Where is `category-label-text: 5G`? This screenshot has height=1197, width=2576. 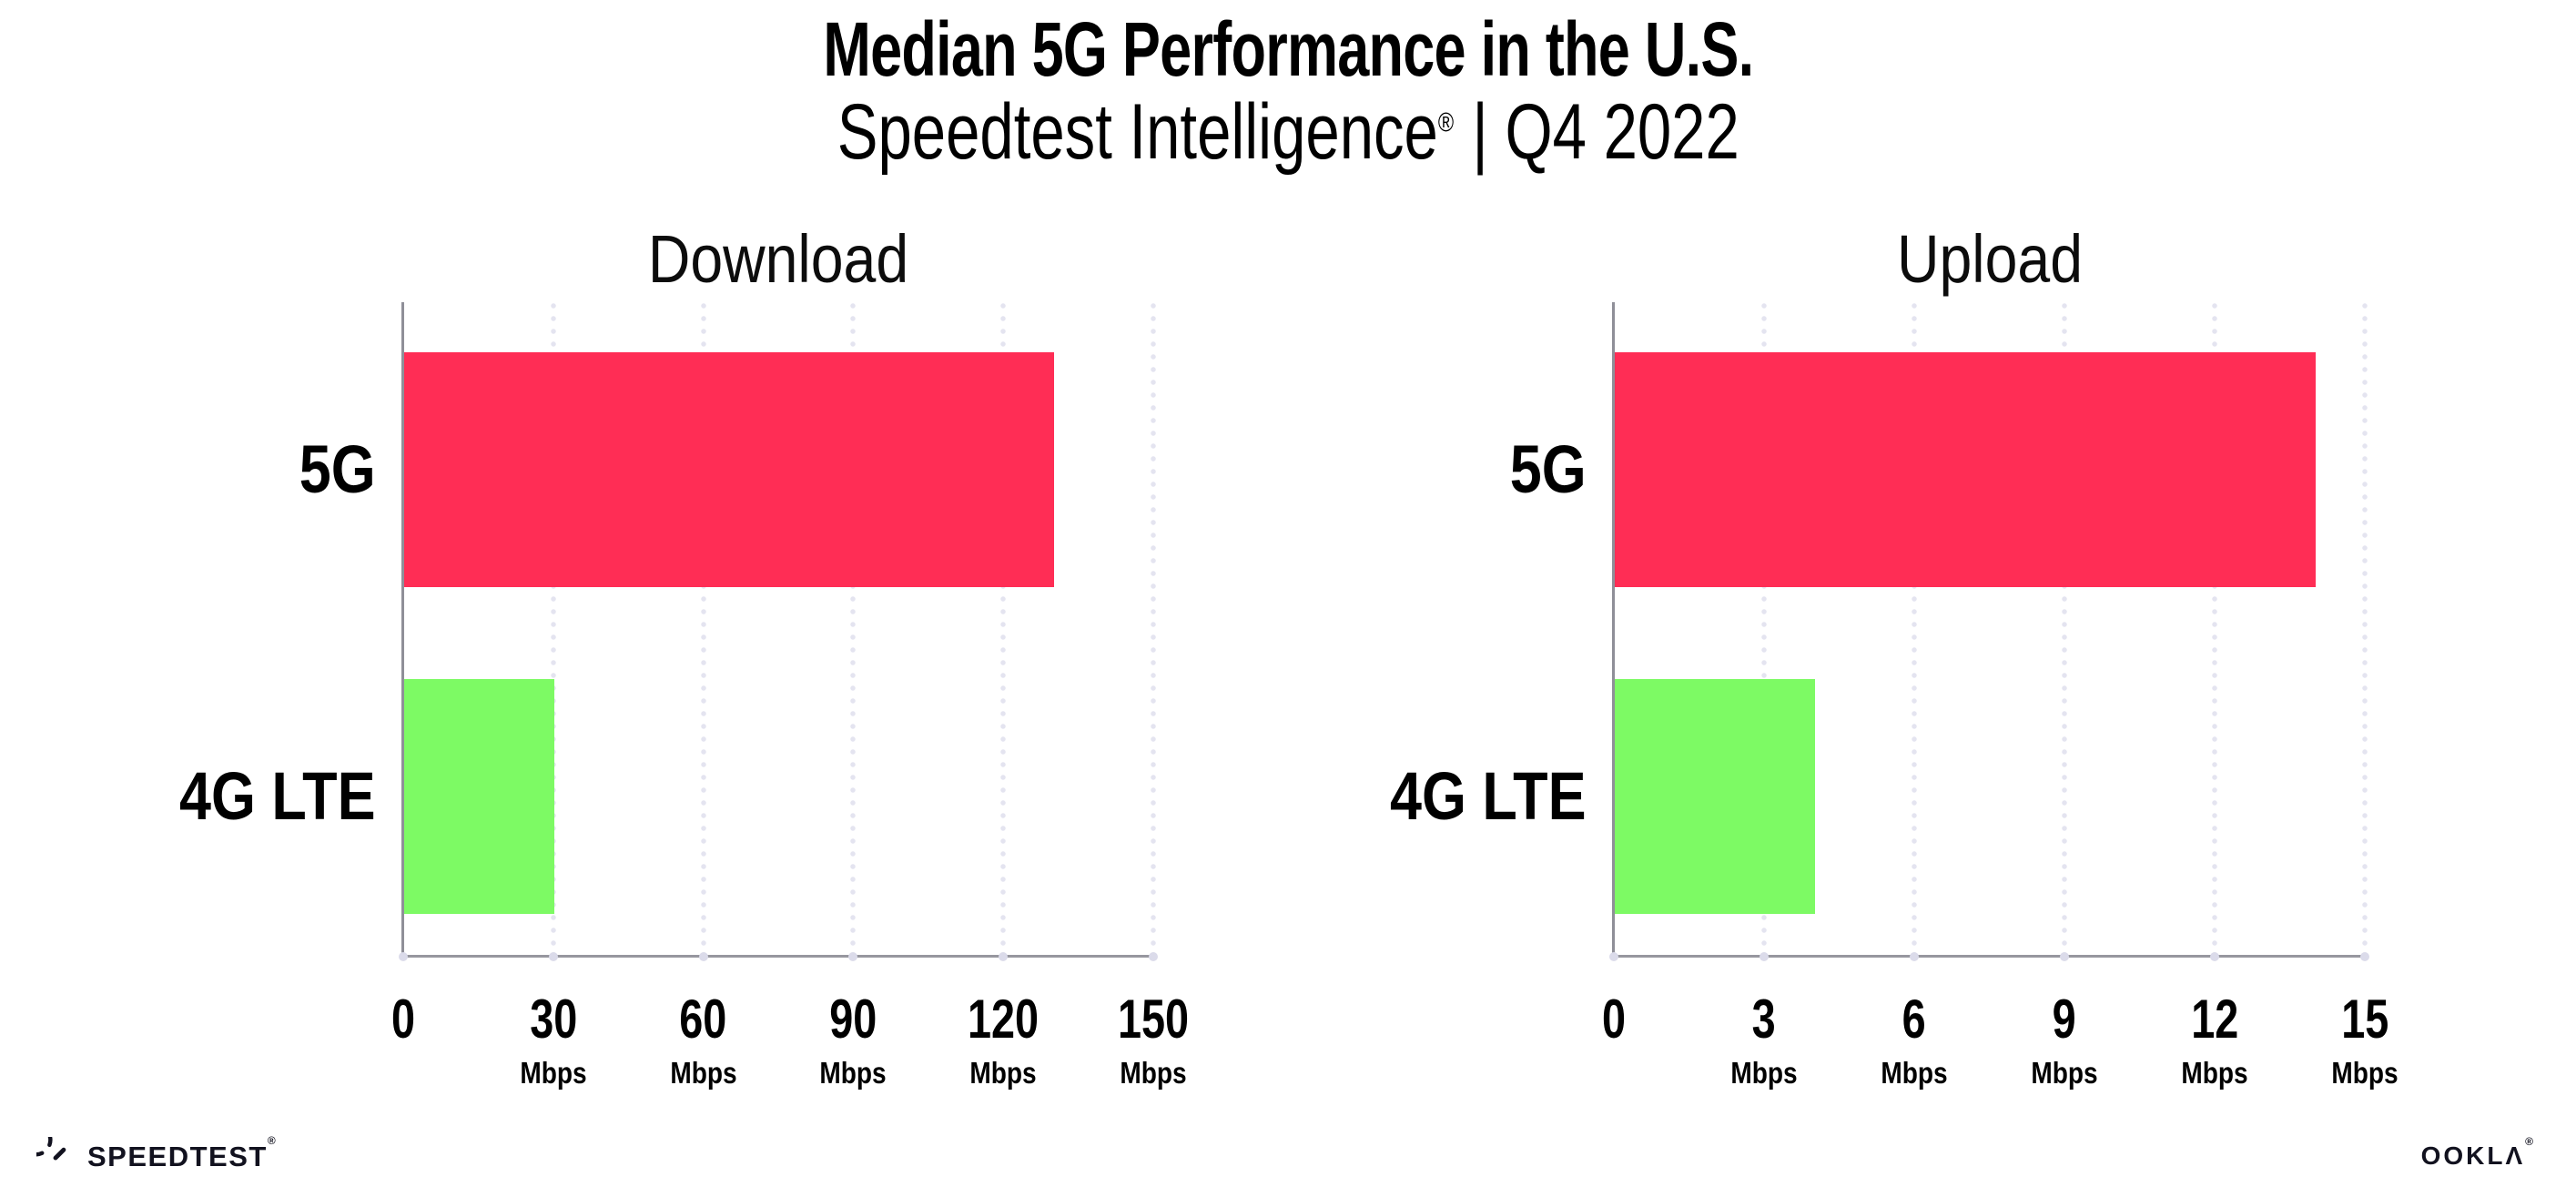 category-label-text: 5G is located at coordinates (337, 469).